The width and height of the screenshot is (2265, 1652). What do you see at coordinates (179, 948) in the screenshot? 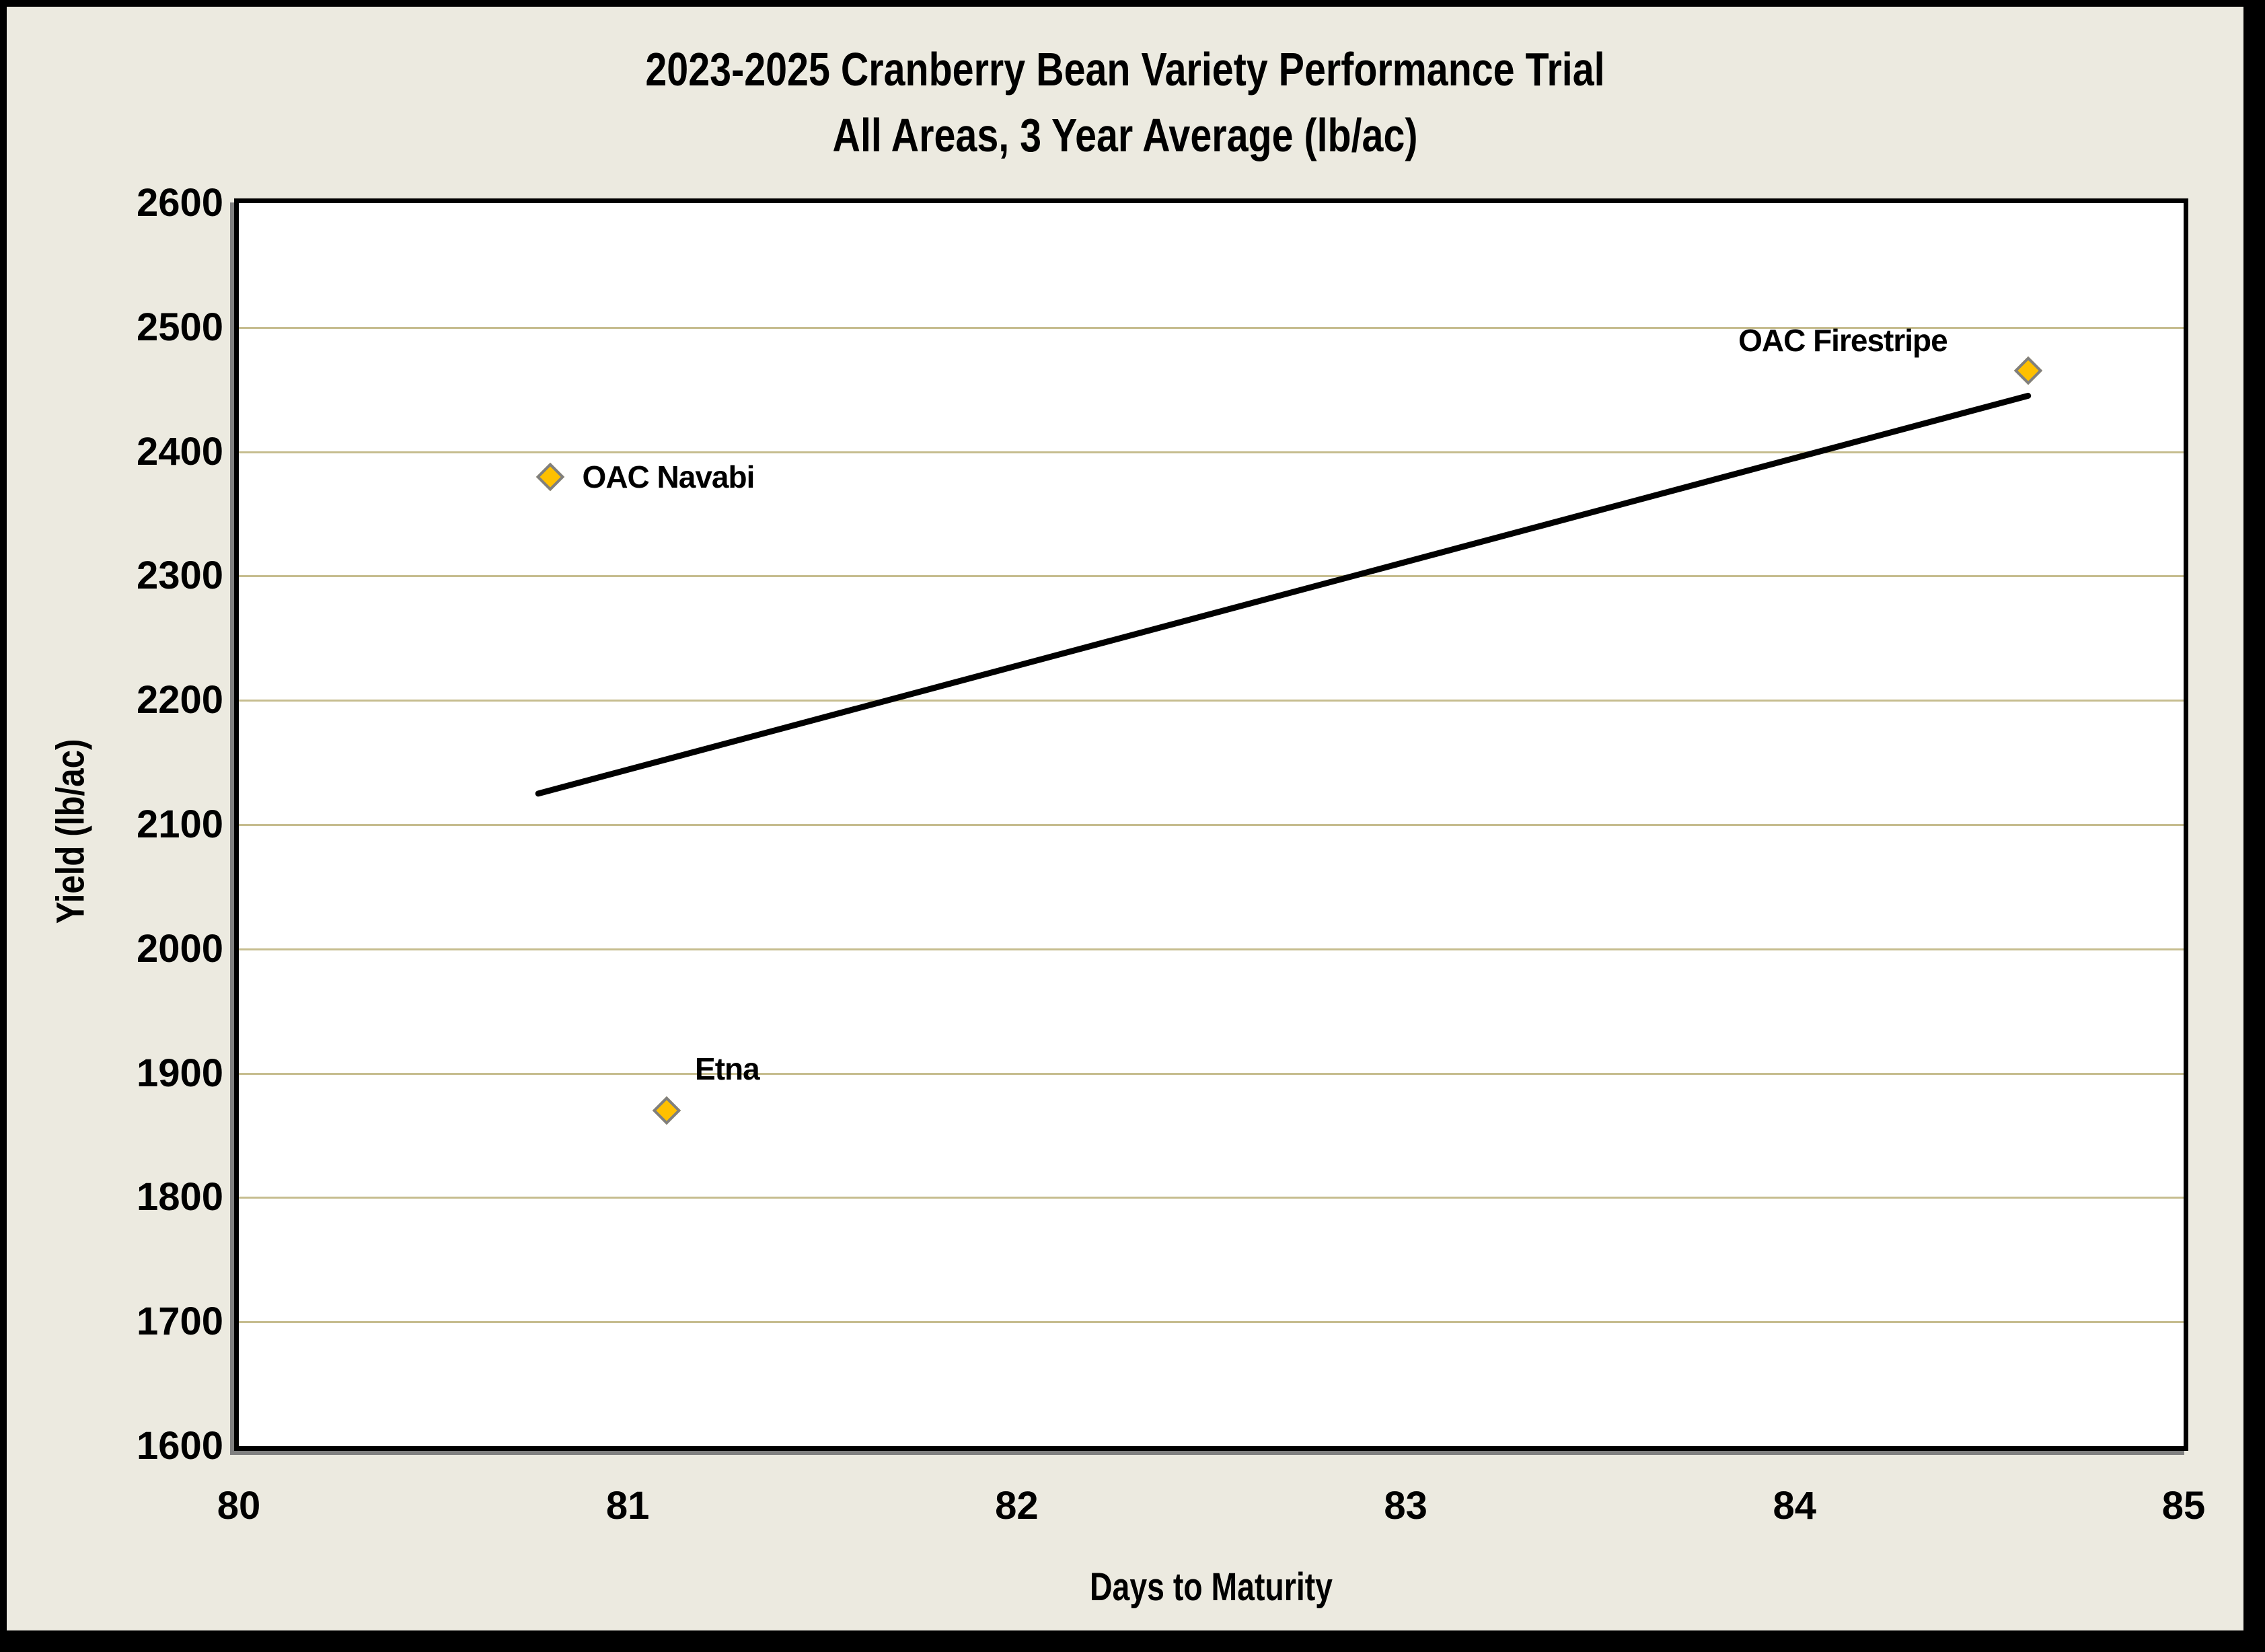
I see `y-tick-2000: 2000` at bounding box center [179, 948].